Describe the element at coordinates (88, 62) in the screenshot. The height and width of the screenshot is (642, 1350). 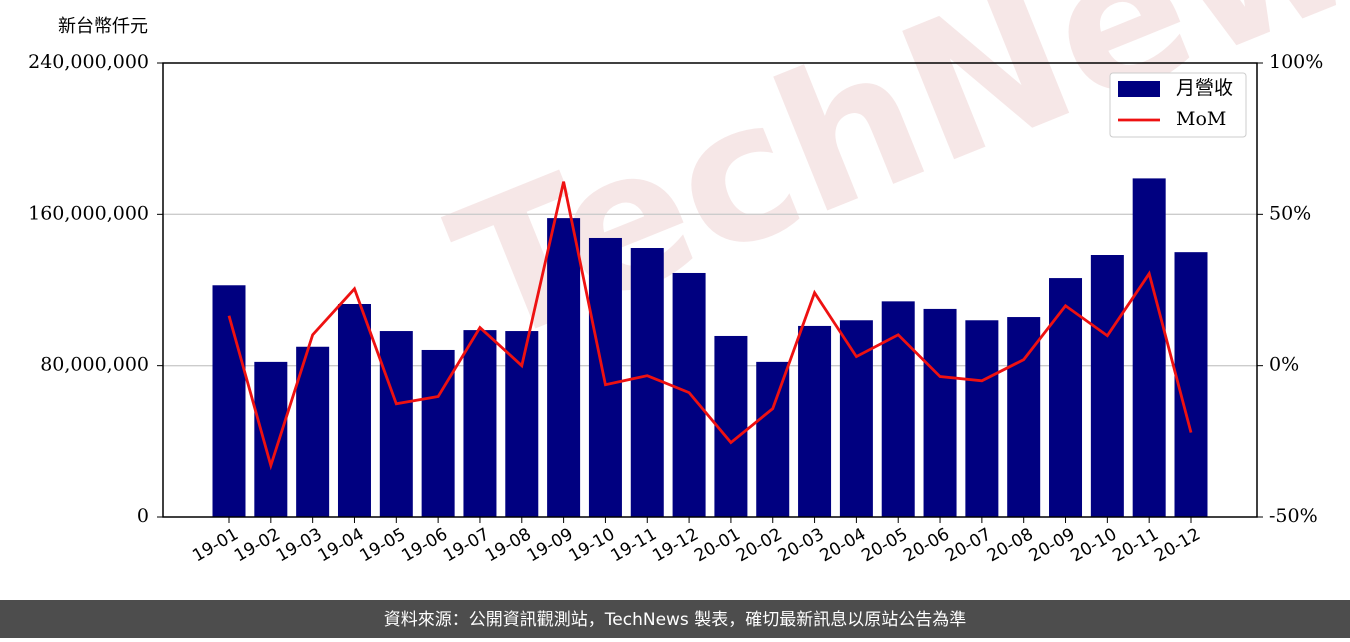
I see `y-tick-label: 240,000,000` at that location.